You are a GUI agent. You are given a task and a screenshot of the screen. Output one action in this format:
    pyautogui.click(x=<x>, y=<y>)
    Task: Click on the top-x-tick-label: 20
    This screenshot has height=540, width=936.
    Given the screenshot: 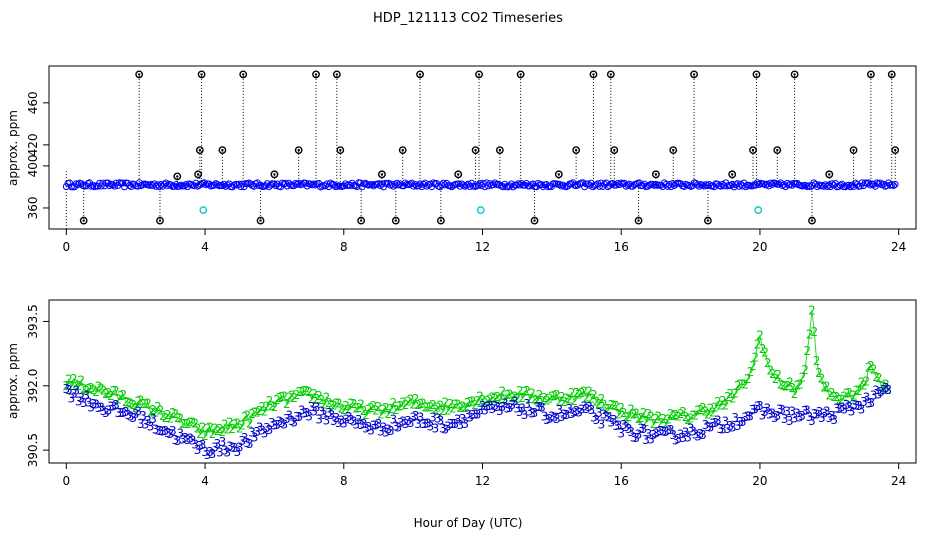 What is the action you would take?
    pyautogui.click(x=759, y=247)
    